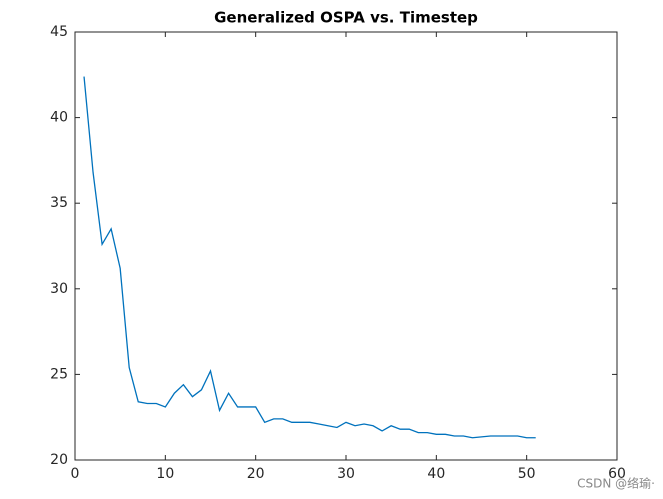 This screenshot has height=499, width=663. I want to click on y-tick-label: 35, so click(59, 203).